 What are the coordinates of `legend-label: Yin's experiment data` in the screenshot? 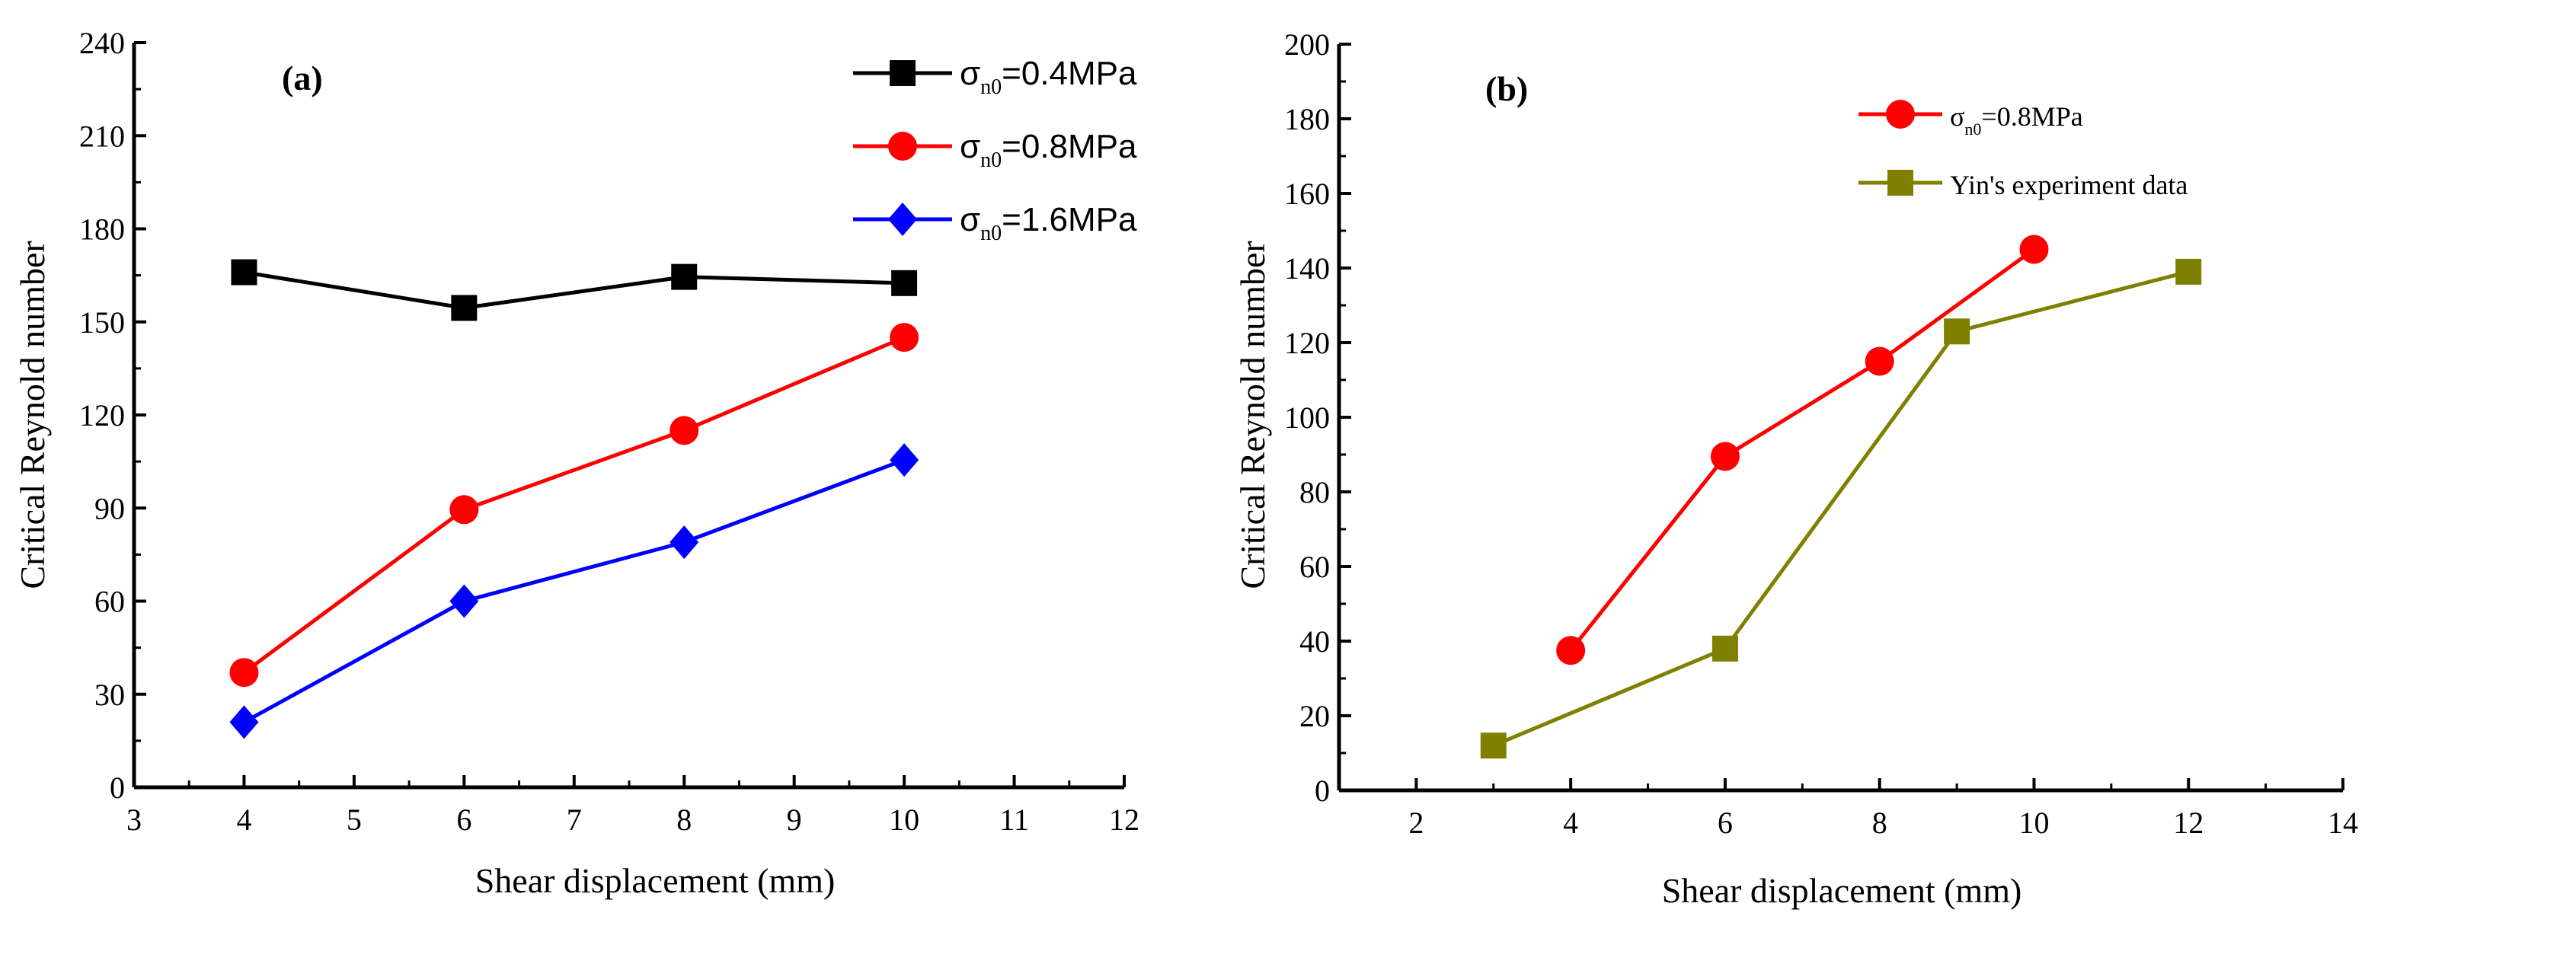 It's located at (2069, 185).